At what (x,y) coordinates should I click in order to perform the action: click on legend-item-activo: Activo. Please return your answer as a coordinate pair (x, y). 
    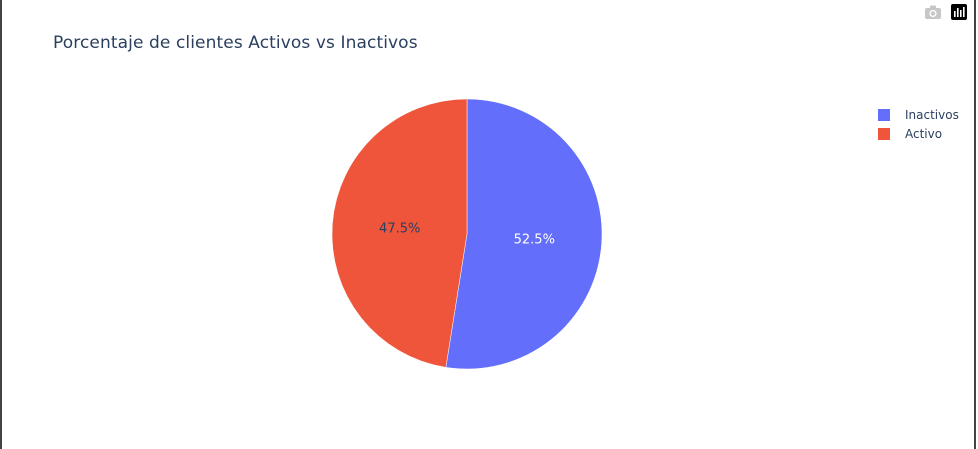
    Looking at the image, I should click on (918, 133).